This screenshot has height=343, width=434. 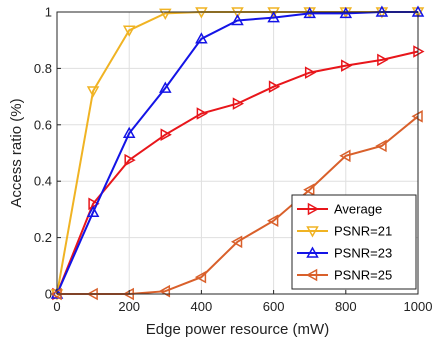 I want to click on x-tick-label: 1000, so click(x=418, y=306).